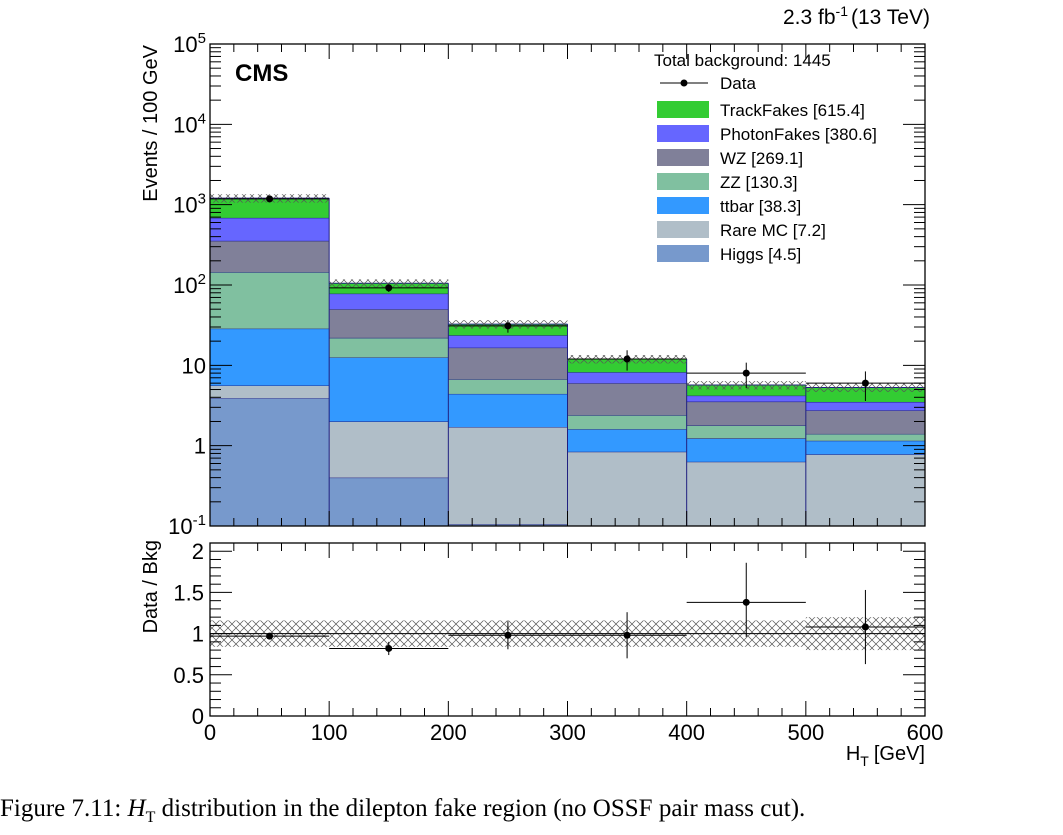  I want to click on legend-swatch-photonfakes, so click(683, 133).